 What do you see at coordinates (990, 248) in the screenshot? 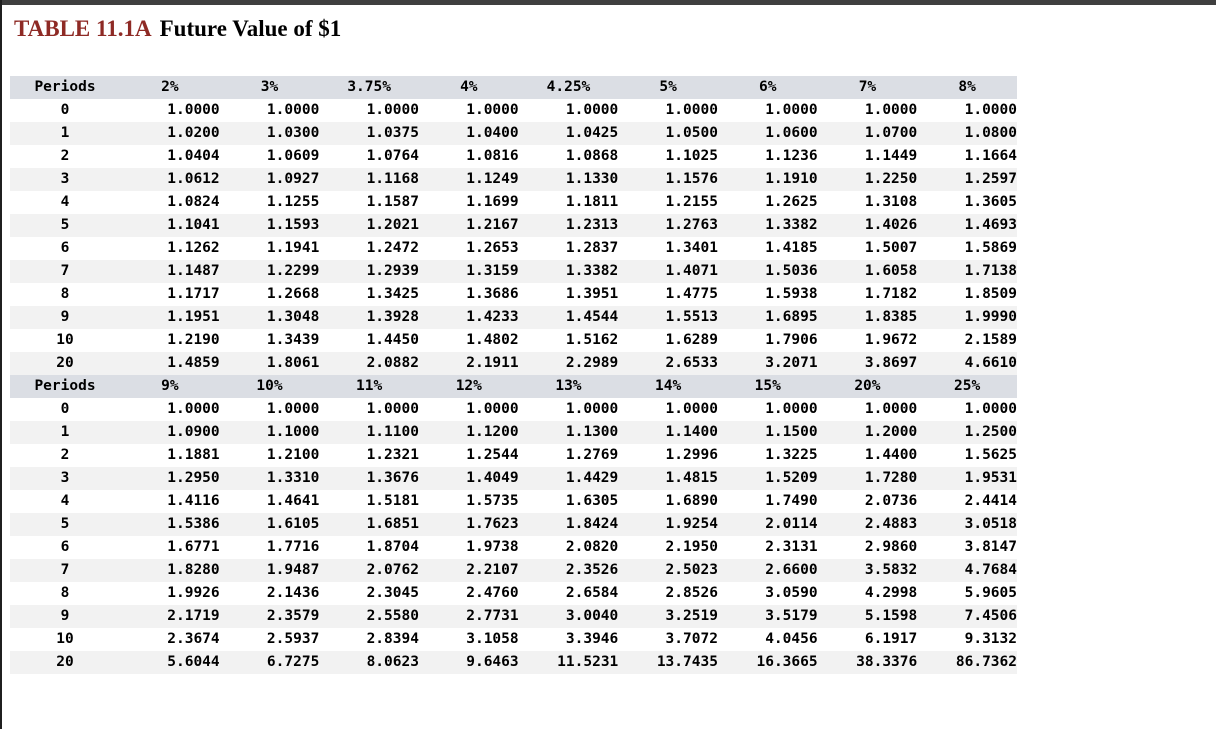
I see `value-cell: 1.5869` at bounding box center [990, 248].